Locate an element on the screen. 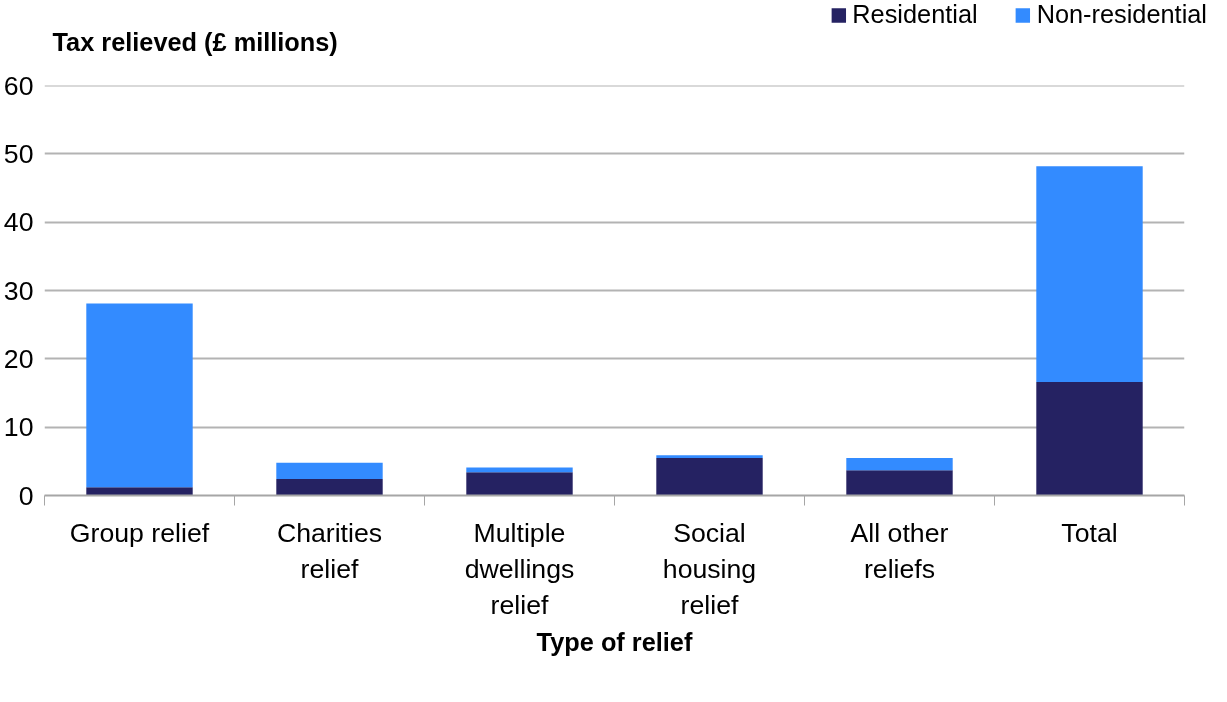 This screenshot has width=1227, height=702. x-axis-title: Type of relief is located at coordinates (614, 641).